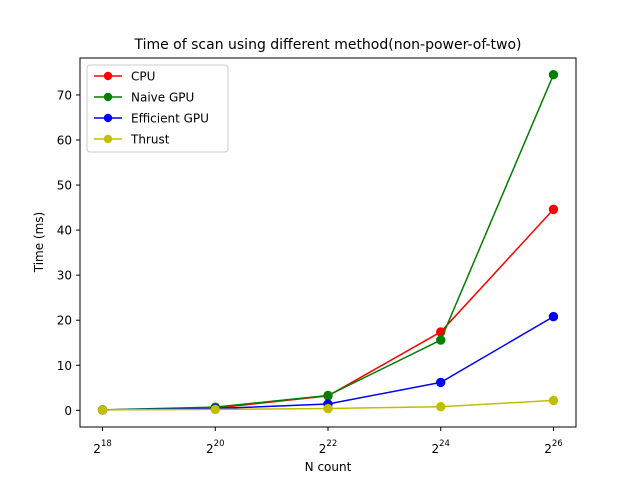 Image resolution: width=640 pixels, height=485 pixels. What do you see at coordinates (64, 141) in the screenshot?
I see `y-tick-label: 60` at bounding box center [64, 141].